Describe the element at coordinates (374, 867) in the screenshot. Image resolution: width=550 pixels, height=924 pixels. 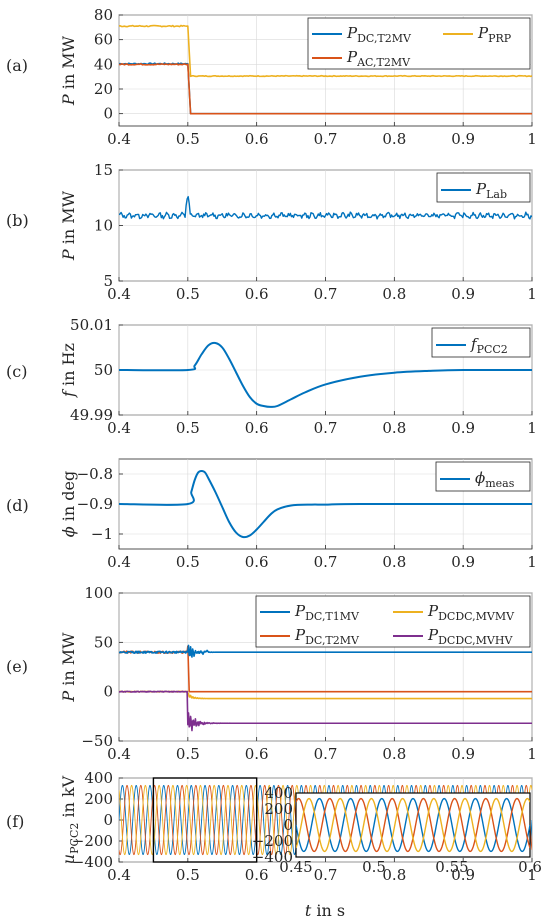
I see `inset-x-tick-label: 0.5` at that location.